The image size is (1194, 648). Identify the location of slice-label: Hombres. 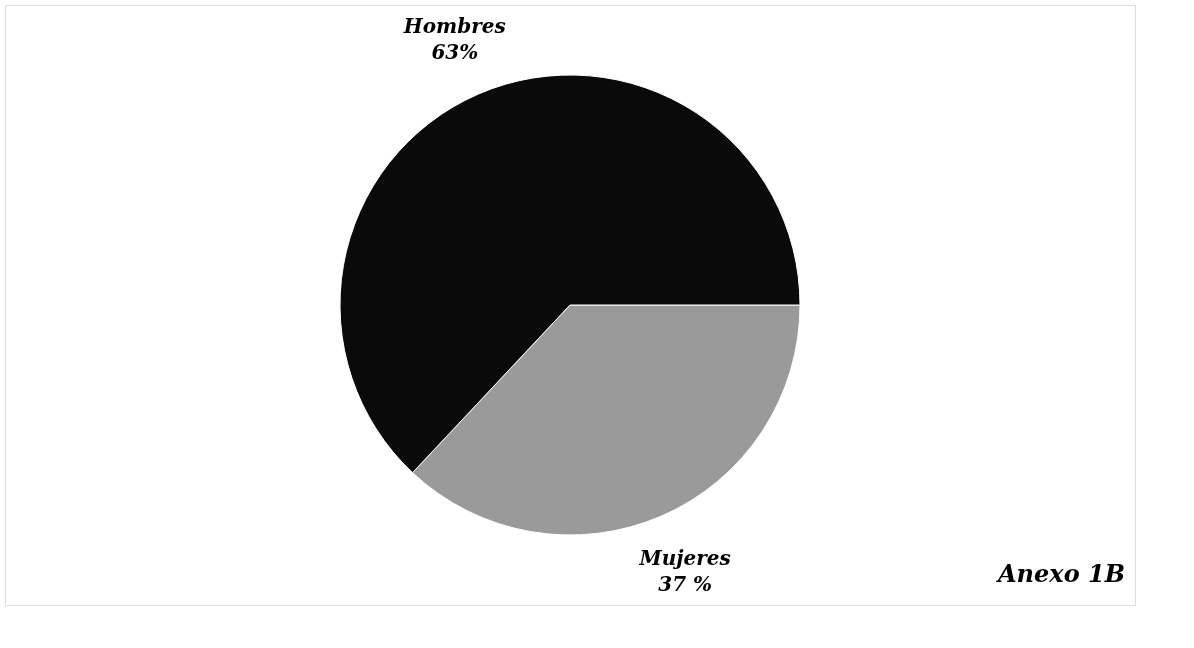
(454, 25).